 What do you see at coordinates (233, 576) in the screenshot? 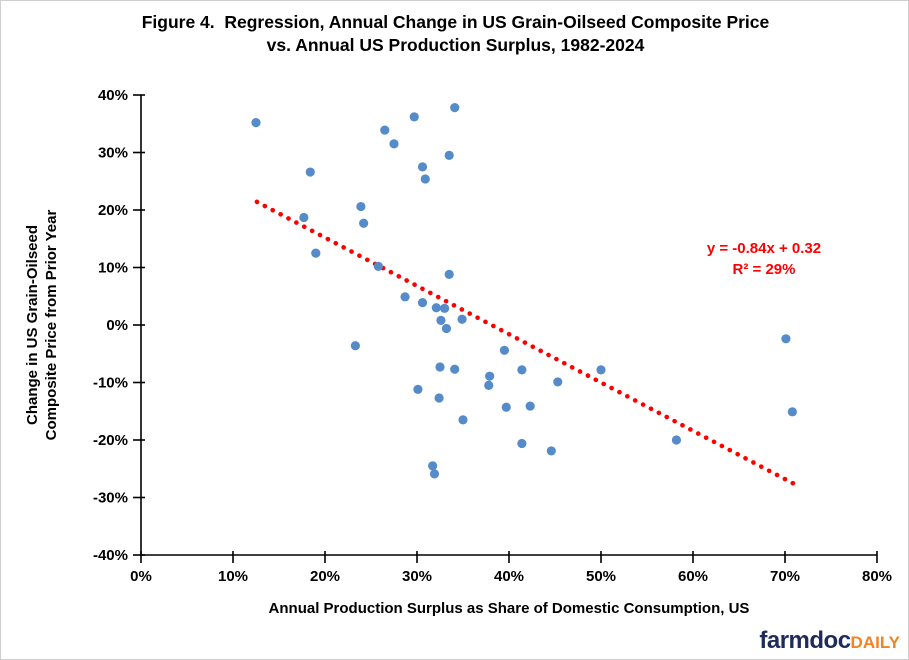
I see `x-tick-label: 10%` at bounding box center [233, 576].